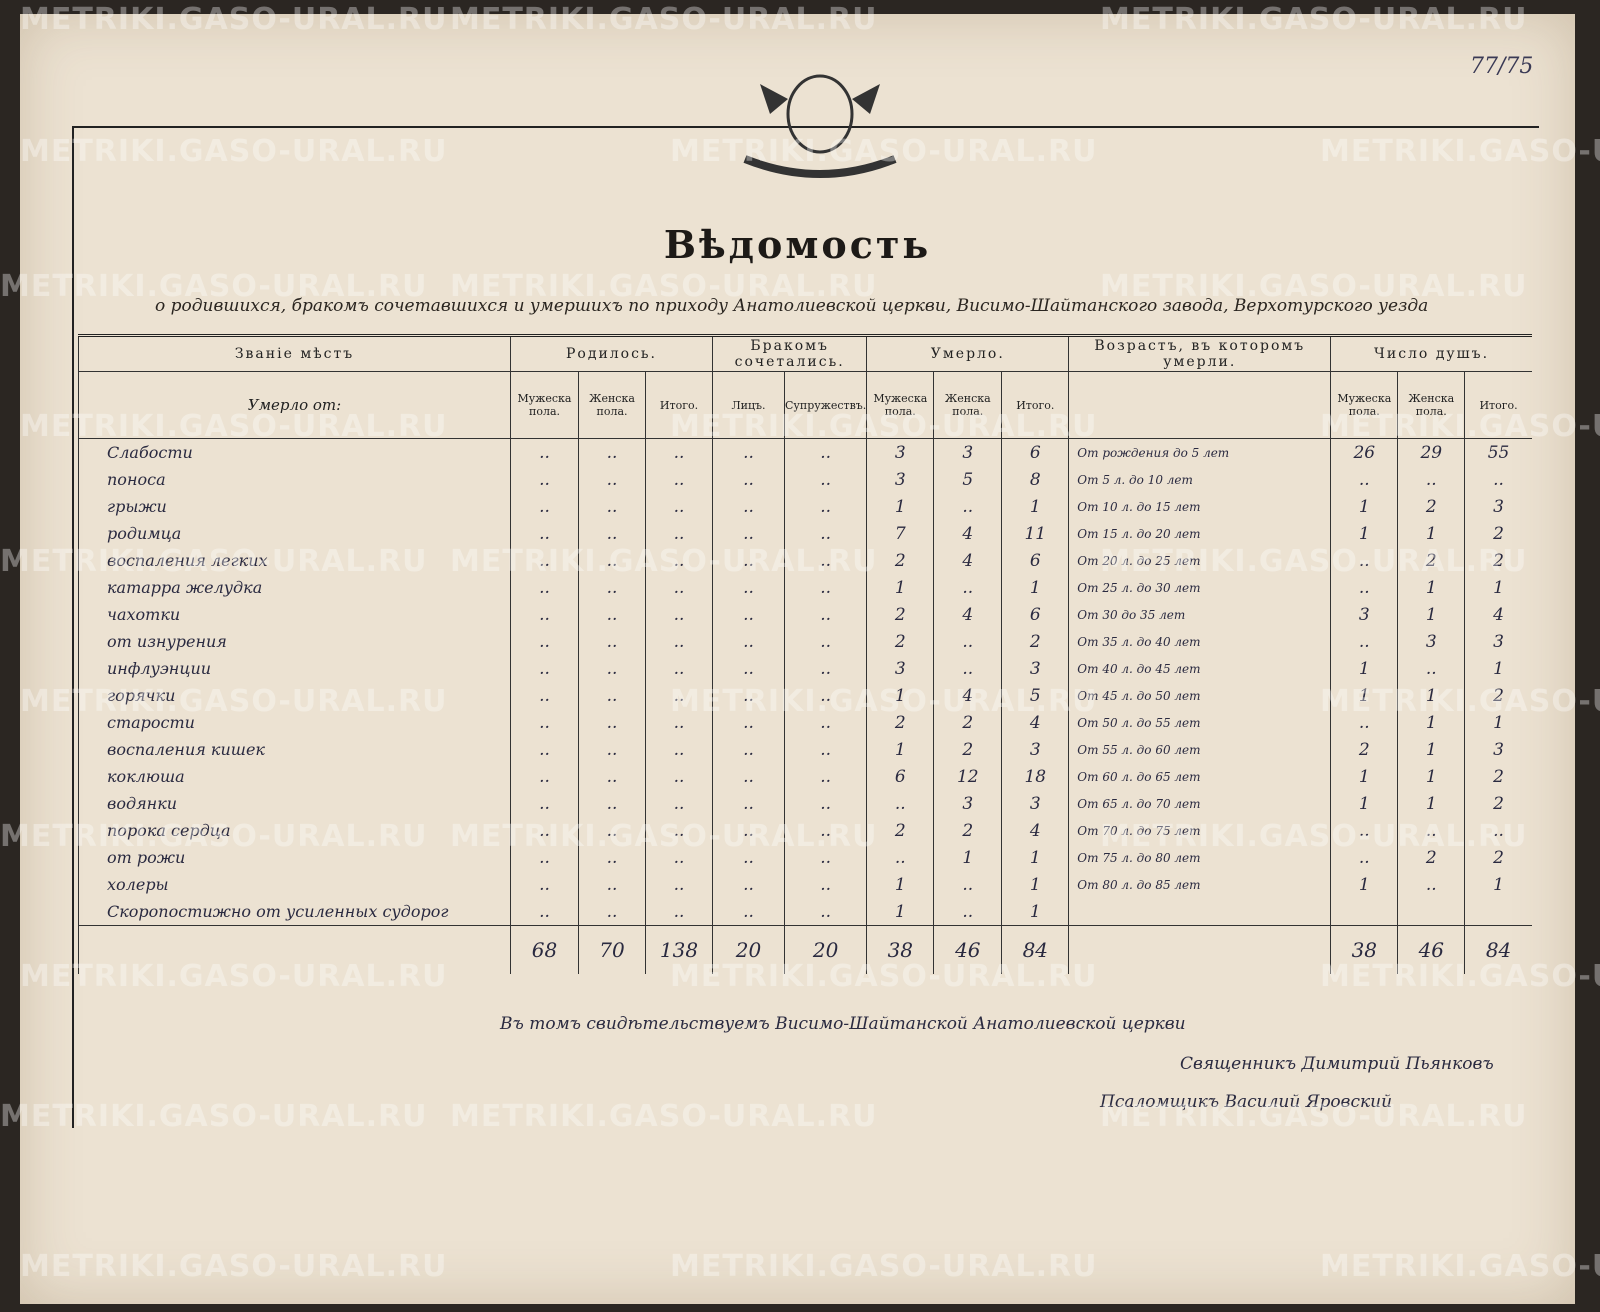  What do you see at coordinates (294, 857) in the screenshot?
I see `cause-cell: от рожи` at bounding box center [294, 857].